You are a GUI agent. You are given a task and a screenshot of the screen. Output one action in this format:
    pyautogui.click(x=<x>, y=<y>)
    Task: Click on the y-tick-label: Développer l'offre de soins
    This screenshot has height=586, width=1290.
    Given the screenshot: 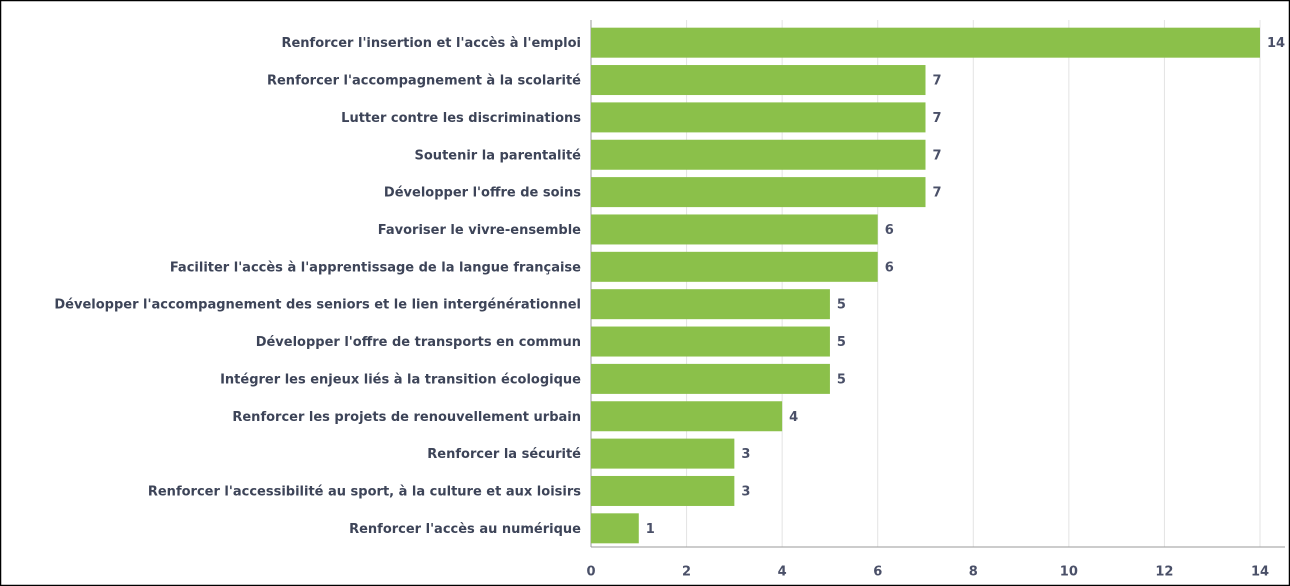 What is the action you would take?
    pyautogui.click(x=482, y=193)
    